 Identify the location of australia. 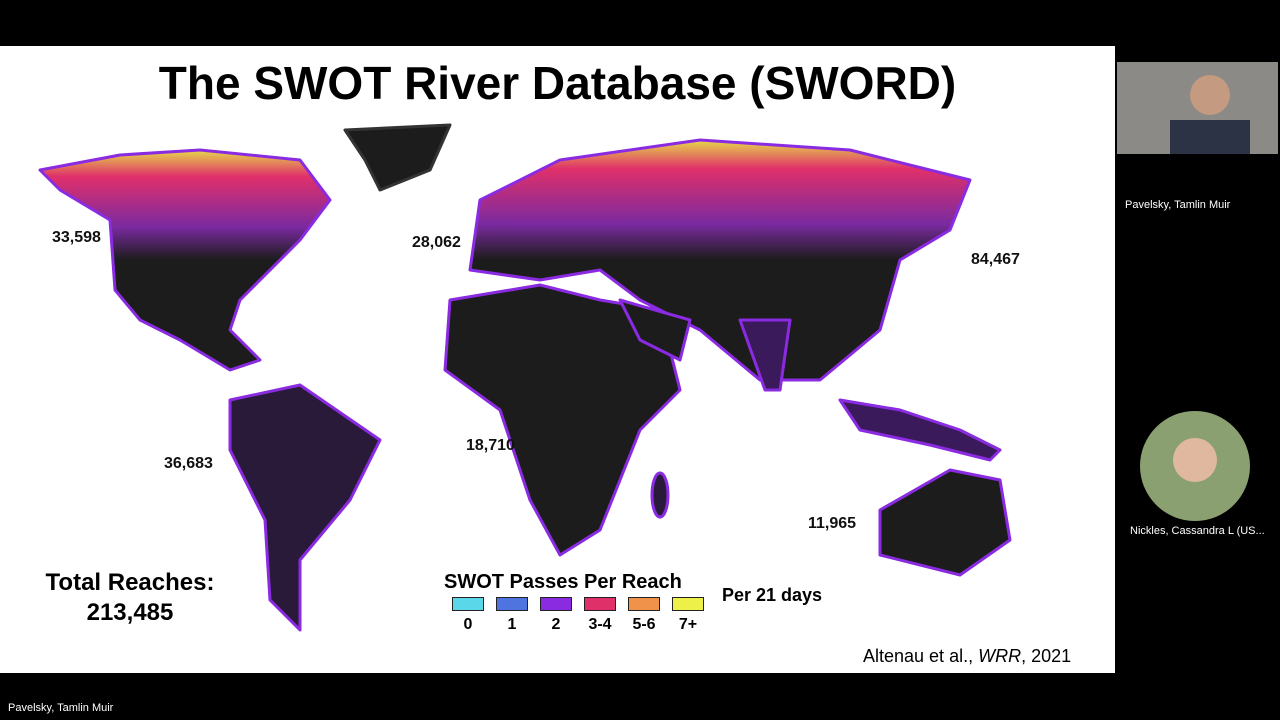
(945, 522).